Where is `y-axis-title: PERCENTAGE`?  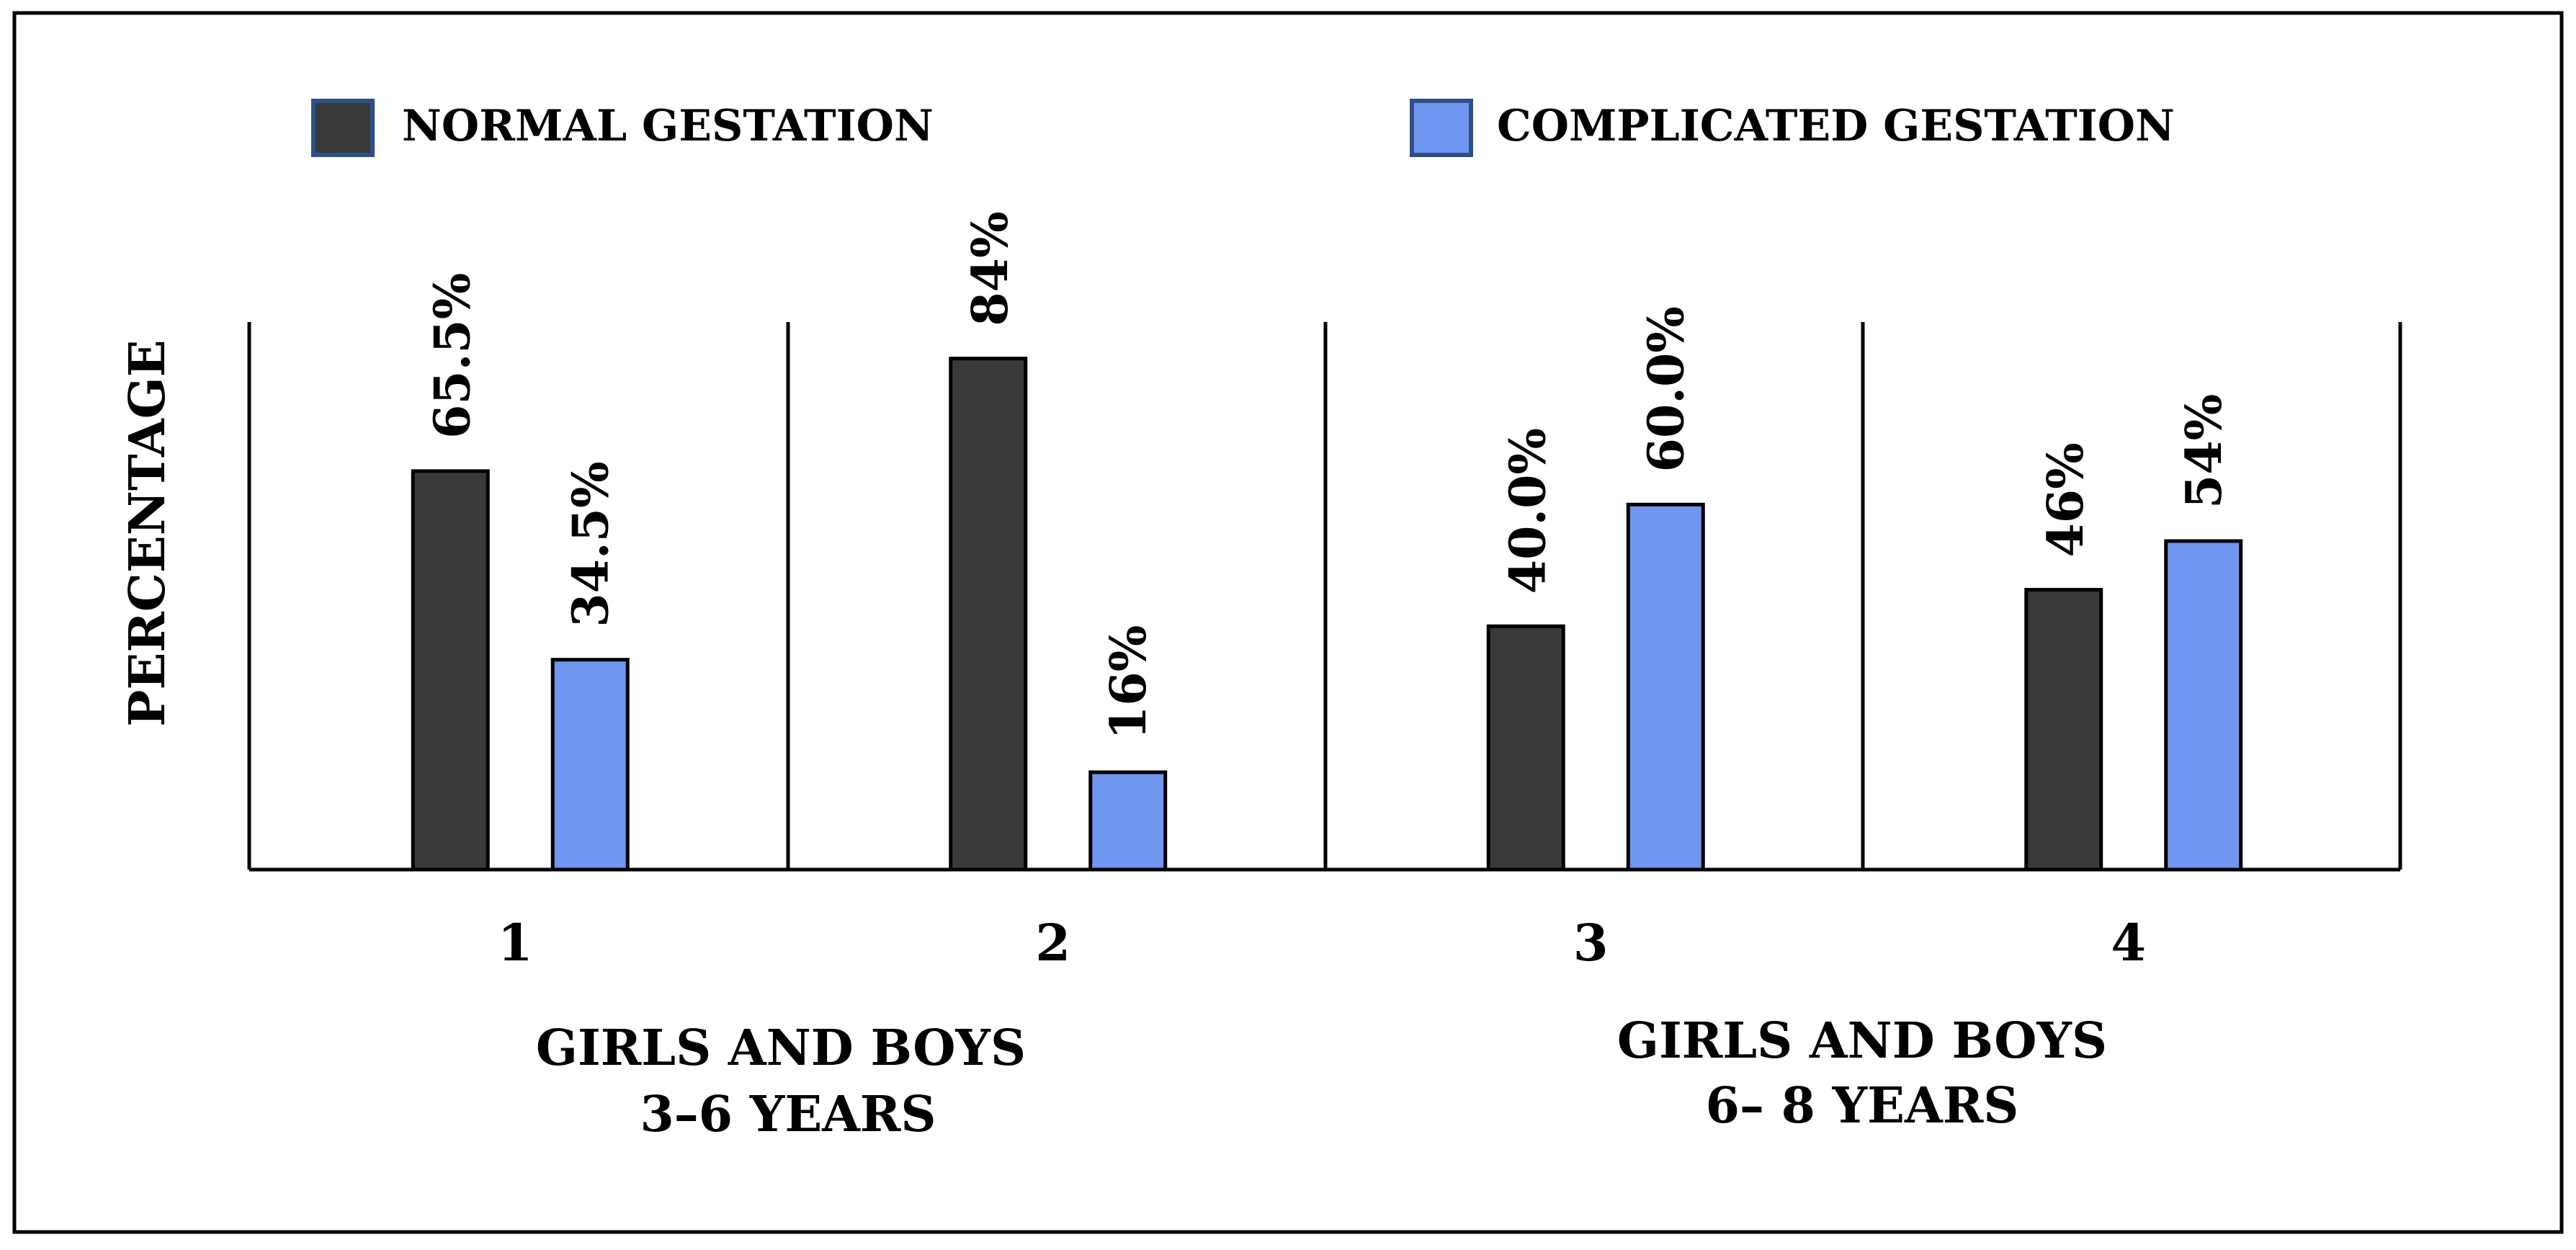
y-axis-title: PERCENTAGE is located at coordinates (147, 532).